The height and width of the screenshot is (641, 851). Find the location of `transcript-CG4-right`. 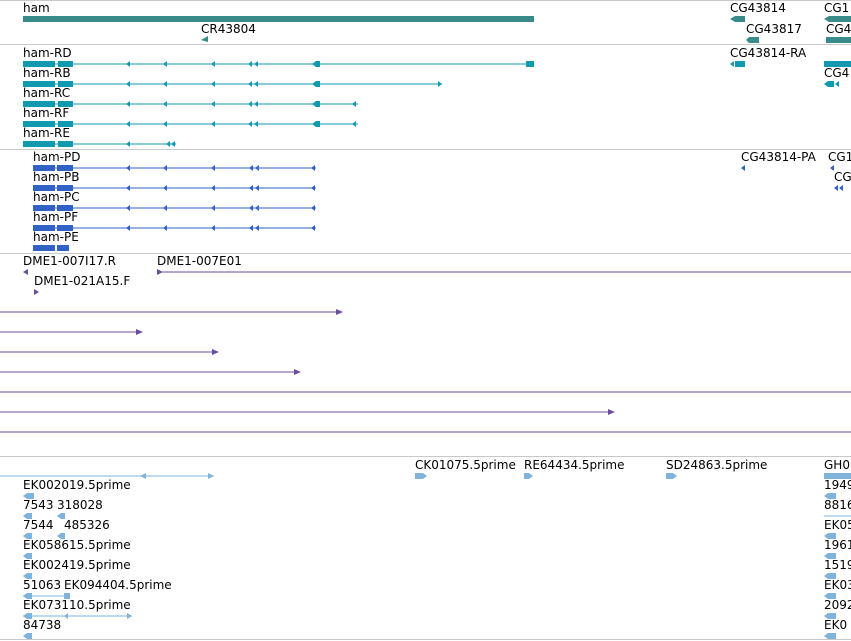

transcript-CG4-right is located at coordinates (837, 74).